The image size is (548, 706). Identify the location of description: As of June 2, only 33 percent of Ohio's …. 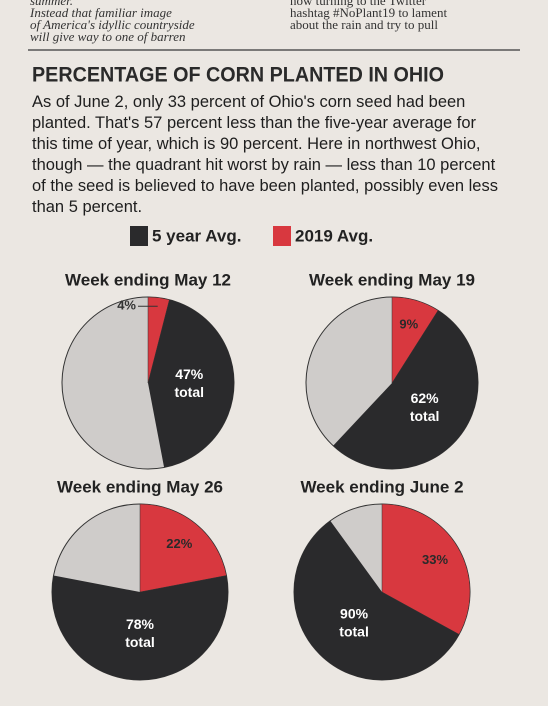
(265, 154).